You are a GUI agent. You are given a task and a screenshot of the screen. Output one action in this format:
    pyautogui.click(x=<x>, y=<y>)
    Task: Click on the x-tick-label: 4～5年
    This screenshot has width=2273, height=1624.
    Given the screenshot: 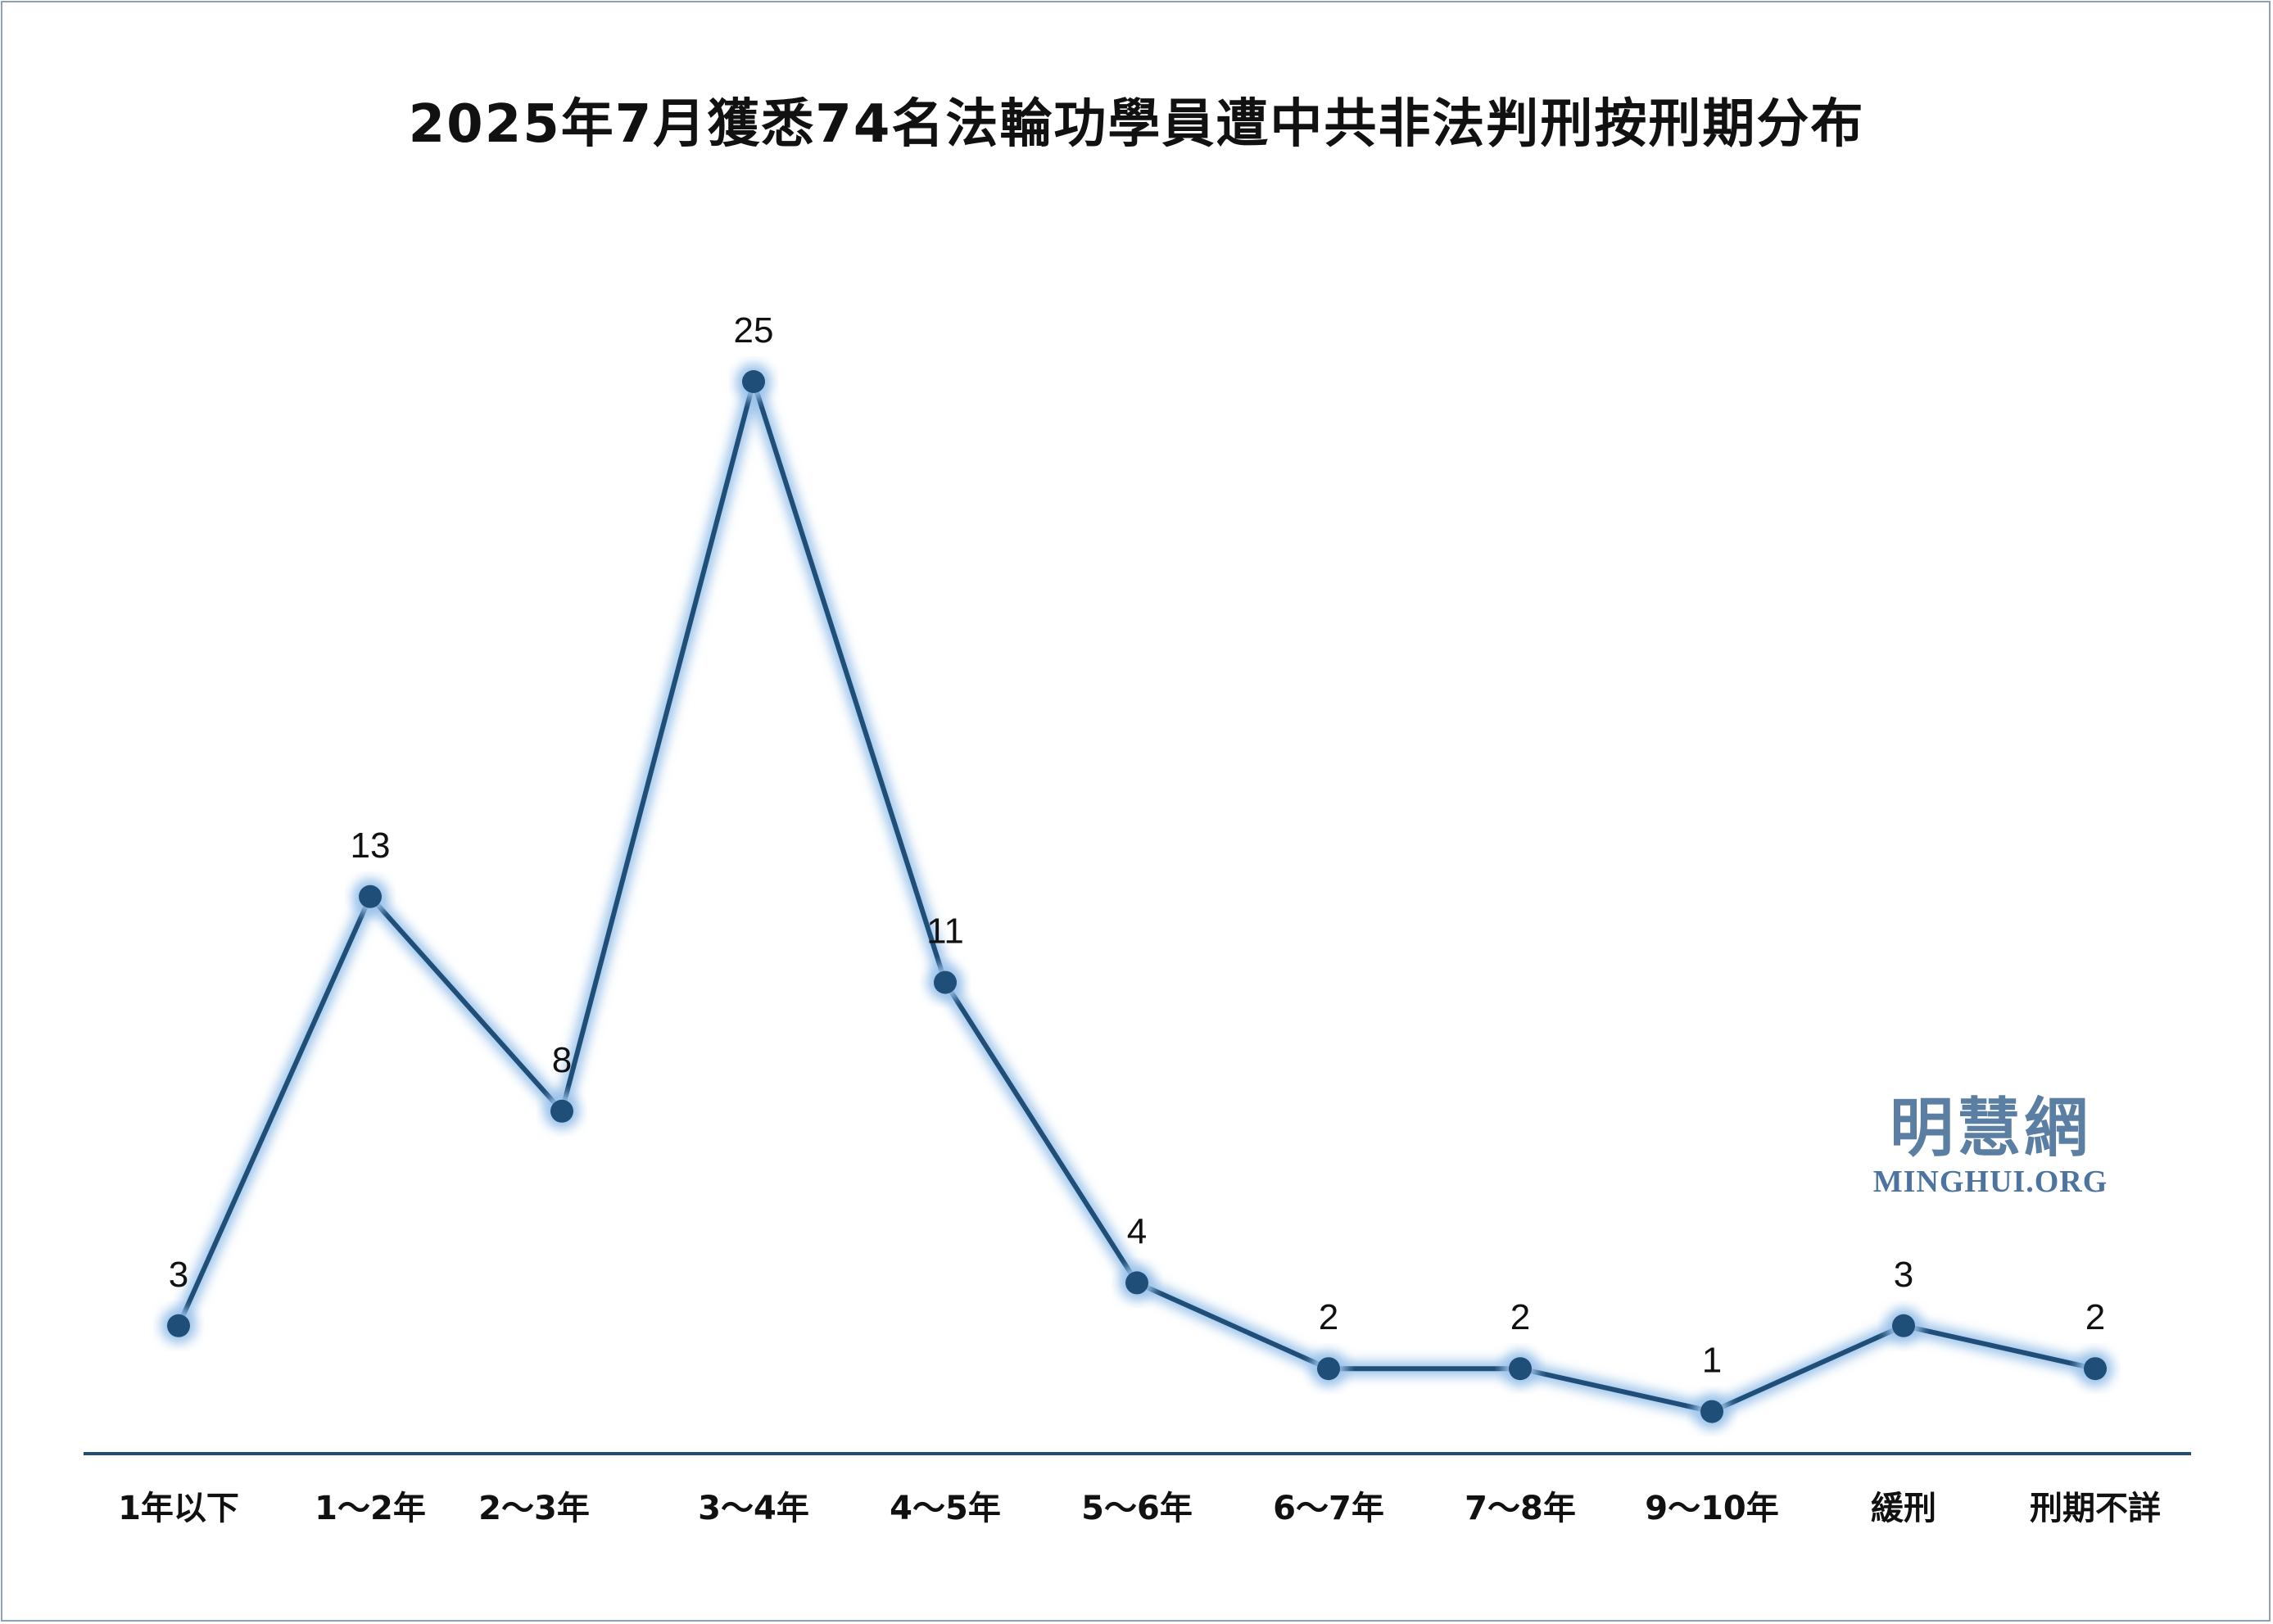 What is the action you would take?
    pyautogui.click(x=945, y=1509)
    